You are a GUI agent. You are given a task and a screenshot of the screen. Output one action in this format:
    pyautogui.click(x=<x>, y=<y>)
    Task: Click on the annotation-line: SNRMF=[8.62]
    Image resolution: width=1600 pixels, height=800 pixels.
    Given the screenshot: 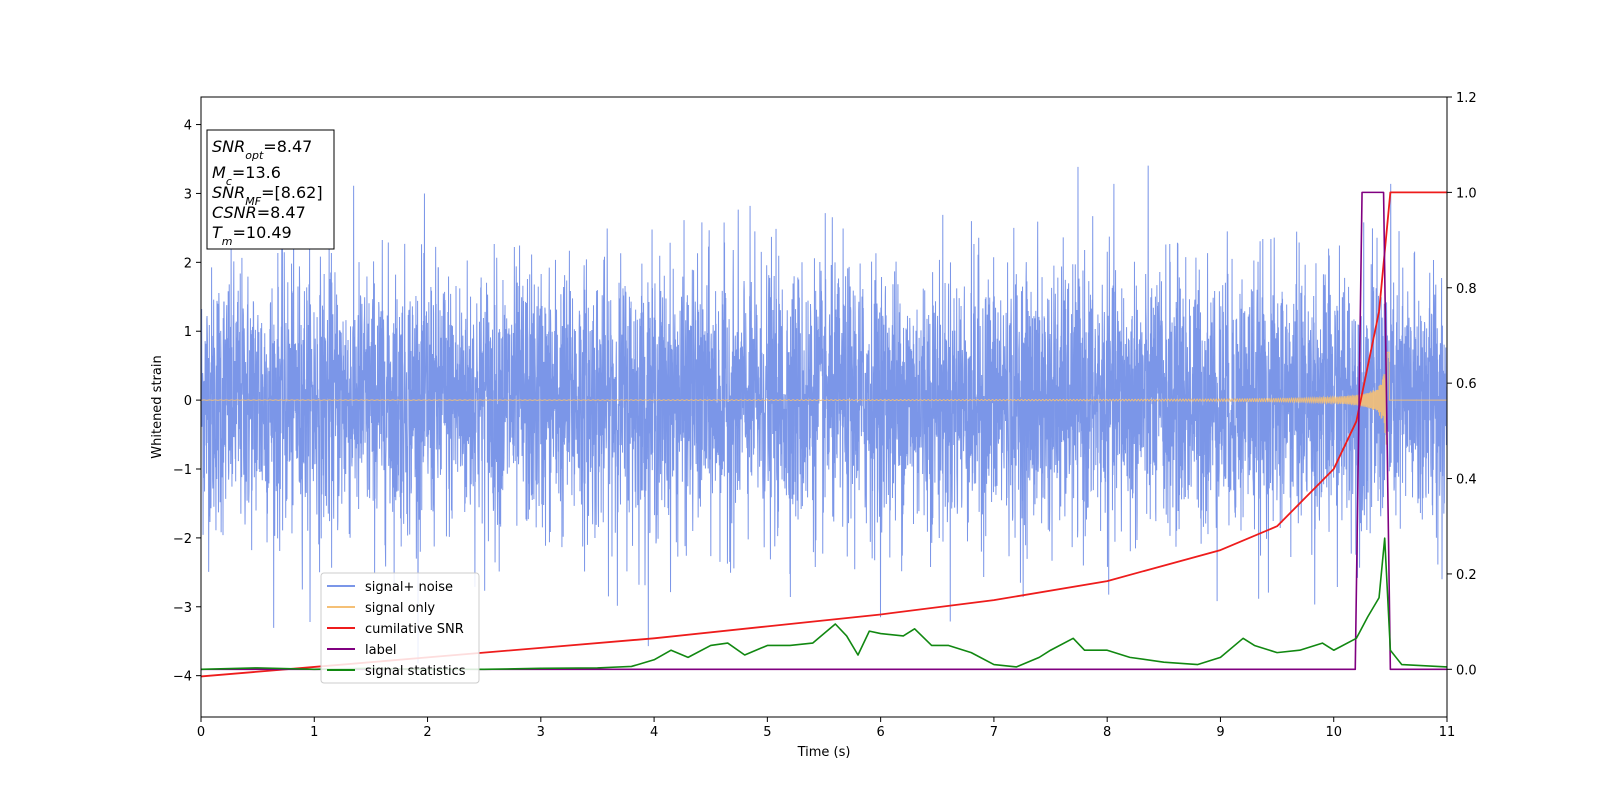 What is the action you would take?
    pyautogui.click(x=267, y=195)
    